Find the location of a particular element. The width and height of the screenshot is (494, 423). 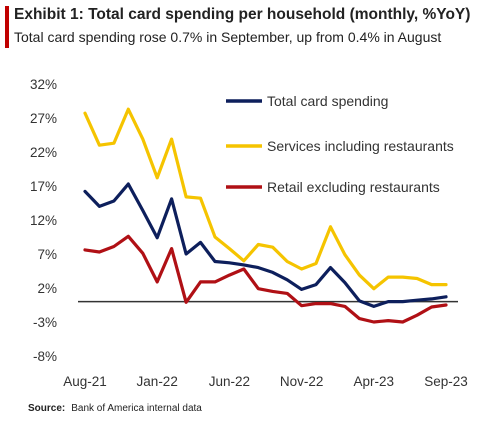

title-accent-bar is located at coordinates (7, 27).